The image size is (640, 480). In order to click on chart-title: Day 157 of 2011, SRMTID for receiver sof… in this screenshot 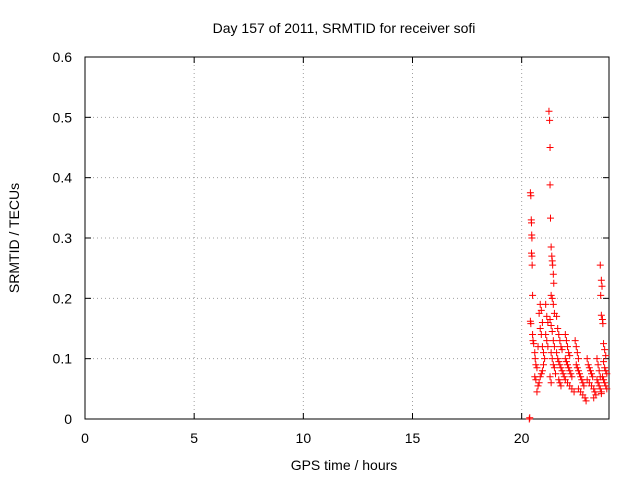, I will do `click(344, 28)`.